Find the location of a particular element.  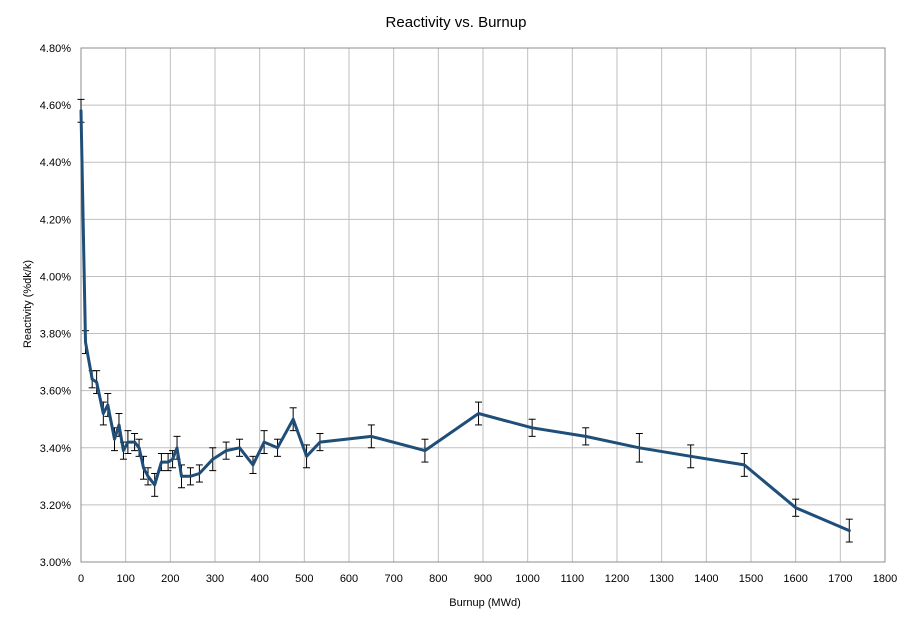

x-tick-label: 600 is located at coordinates (349, 579).